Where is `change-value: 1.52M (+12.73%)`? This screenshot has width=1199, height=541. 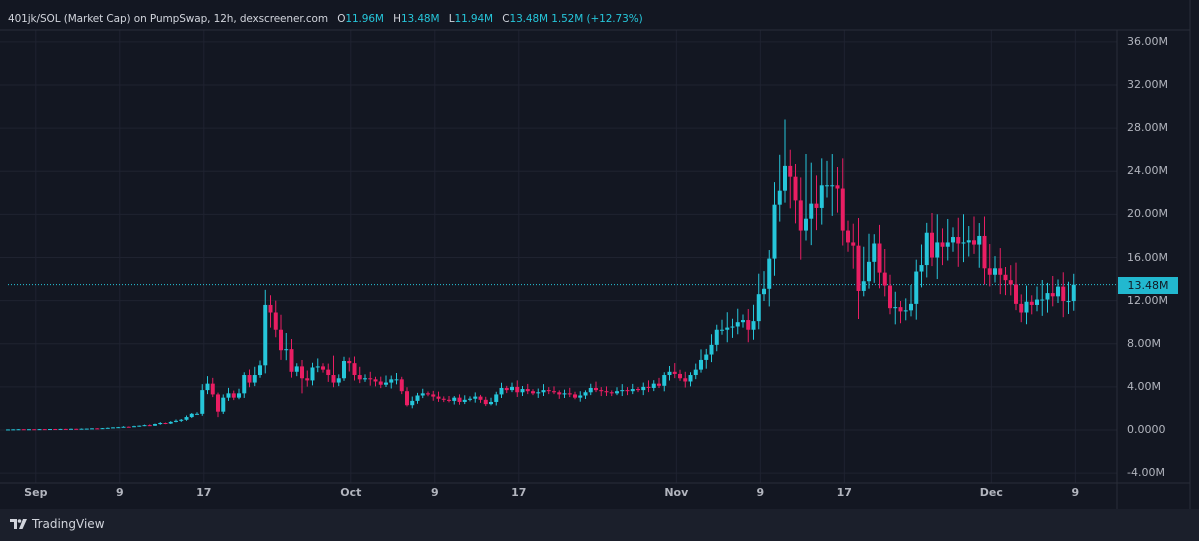
change-value: 1.52M (+12.73%) is located at coordinates (597, 19).